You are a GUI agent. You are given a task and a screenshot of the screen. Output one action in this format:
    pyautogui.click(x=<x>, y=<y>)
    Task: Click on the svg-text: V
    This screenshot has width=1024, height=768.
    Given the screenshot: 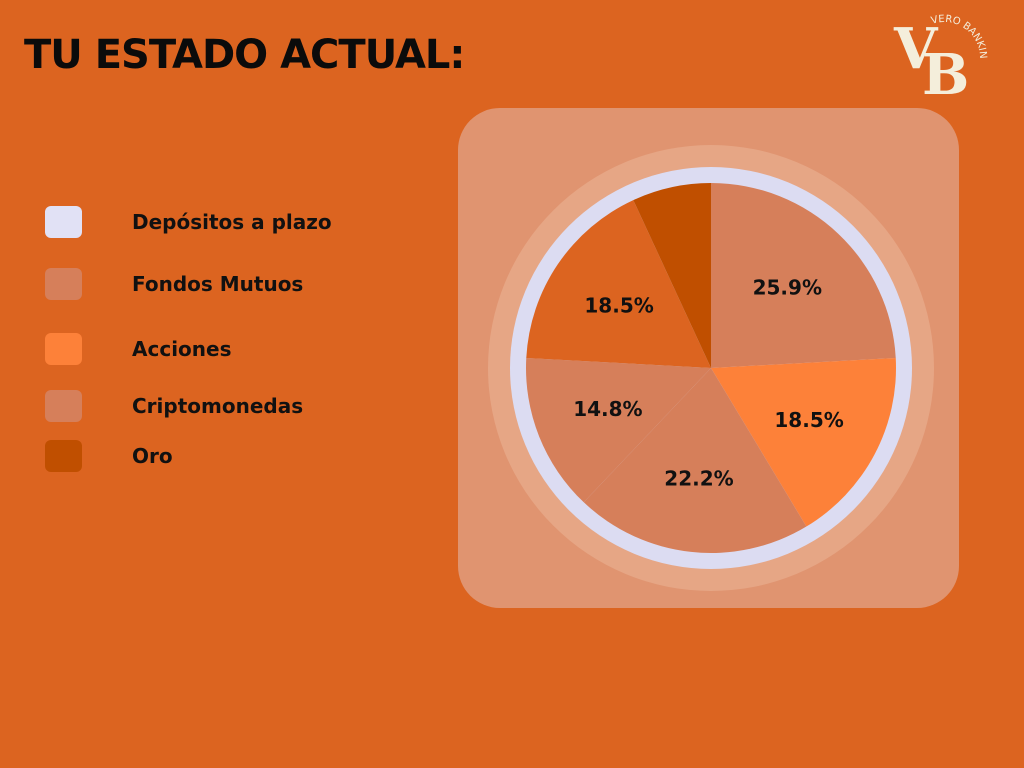 What is the action you would take?
    pyautogui.click(x=916, y=49)
    